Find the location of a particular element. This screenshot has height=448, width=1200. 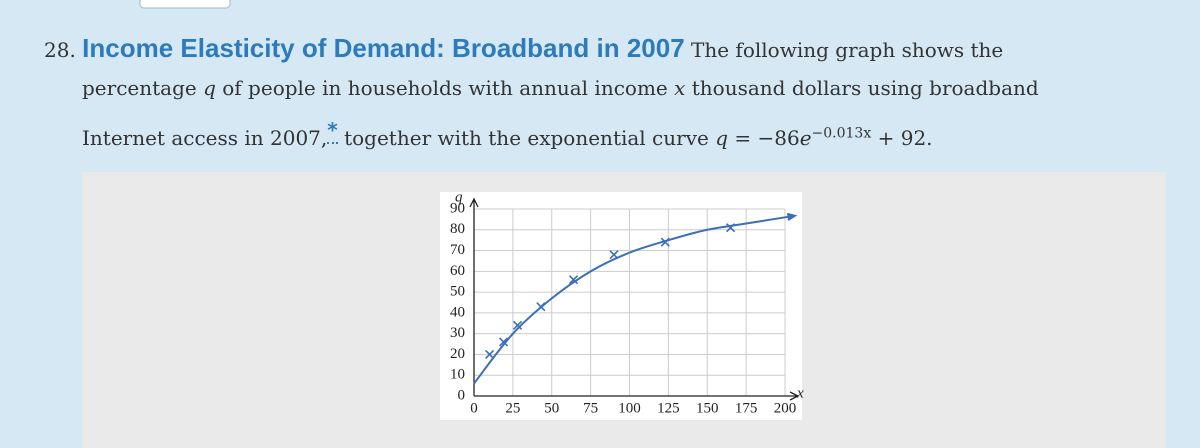

problem-number: 28. is located at coordinates (60, 50).